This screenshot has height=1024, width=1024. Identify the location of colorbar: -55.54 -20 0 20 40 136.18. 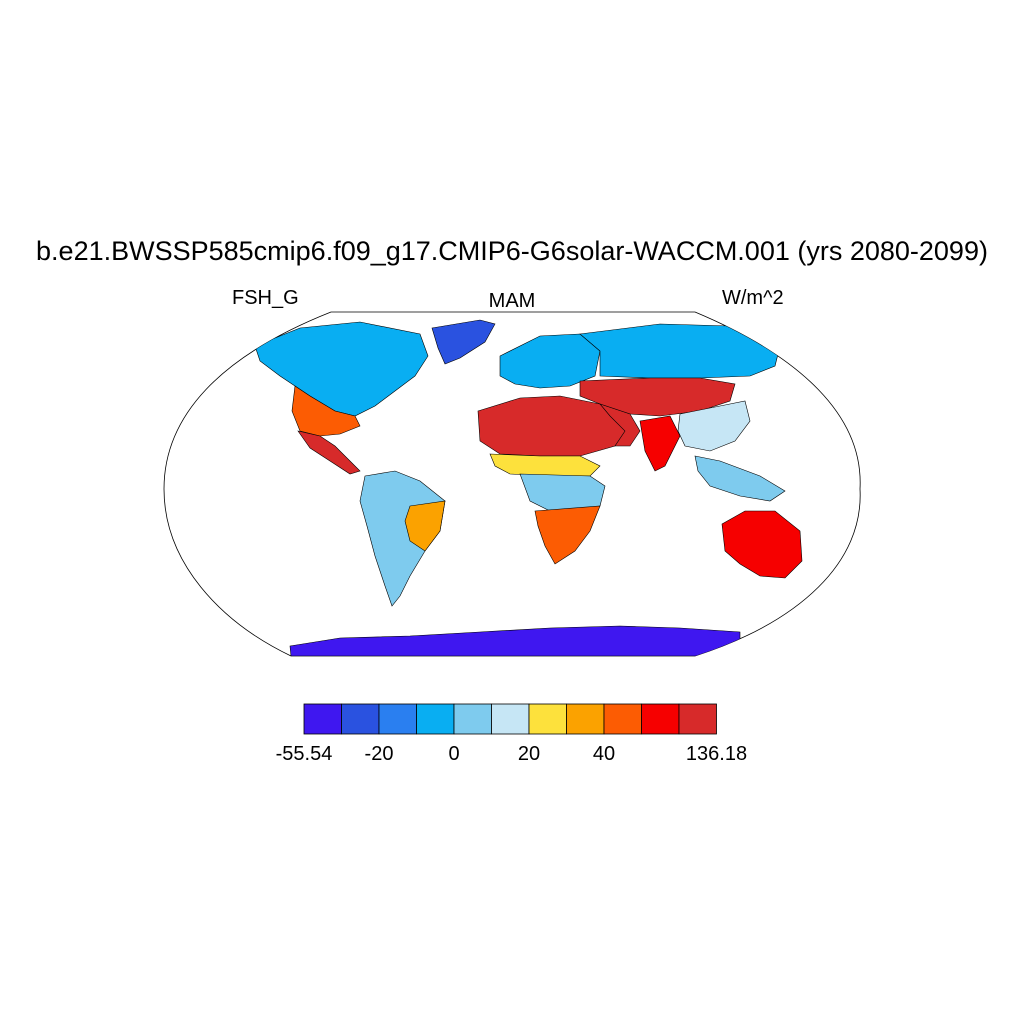
(511, 734).